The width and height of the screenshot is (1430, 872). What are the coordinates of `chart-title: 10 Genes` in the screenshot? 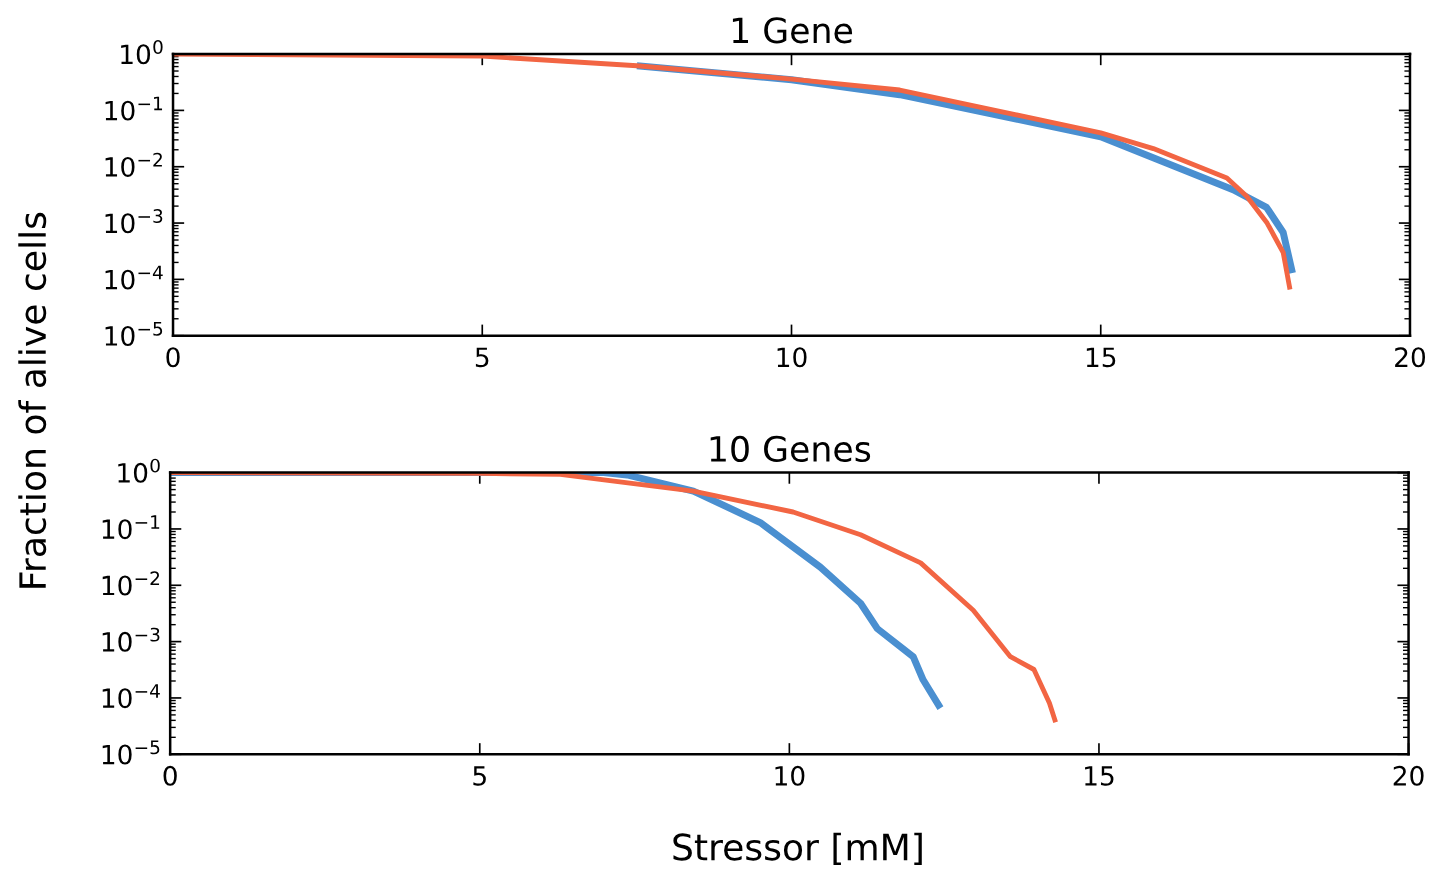 It's located at (790, 449).